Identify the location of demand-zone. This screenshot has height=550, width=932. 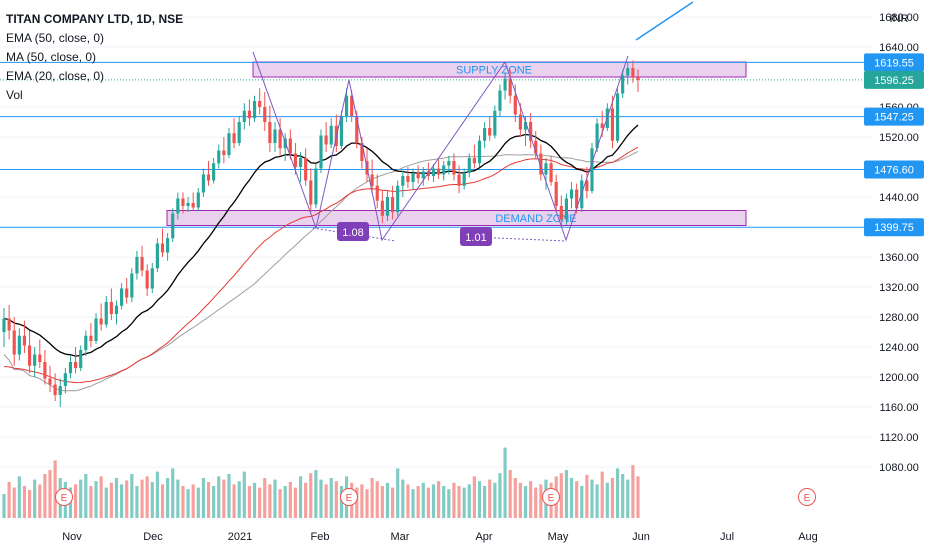
(456, 218).